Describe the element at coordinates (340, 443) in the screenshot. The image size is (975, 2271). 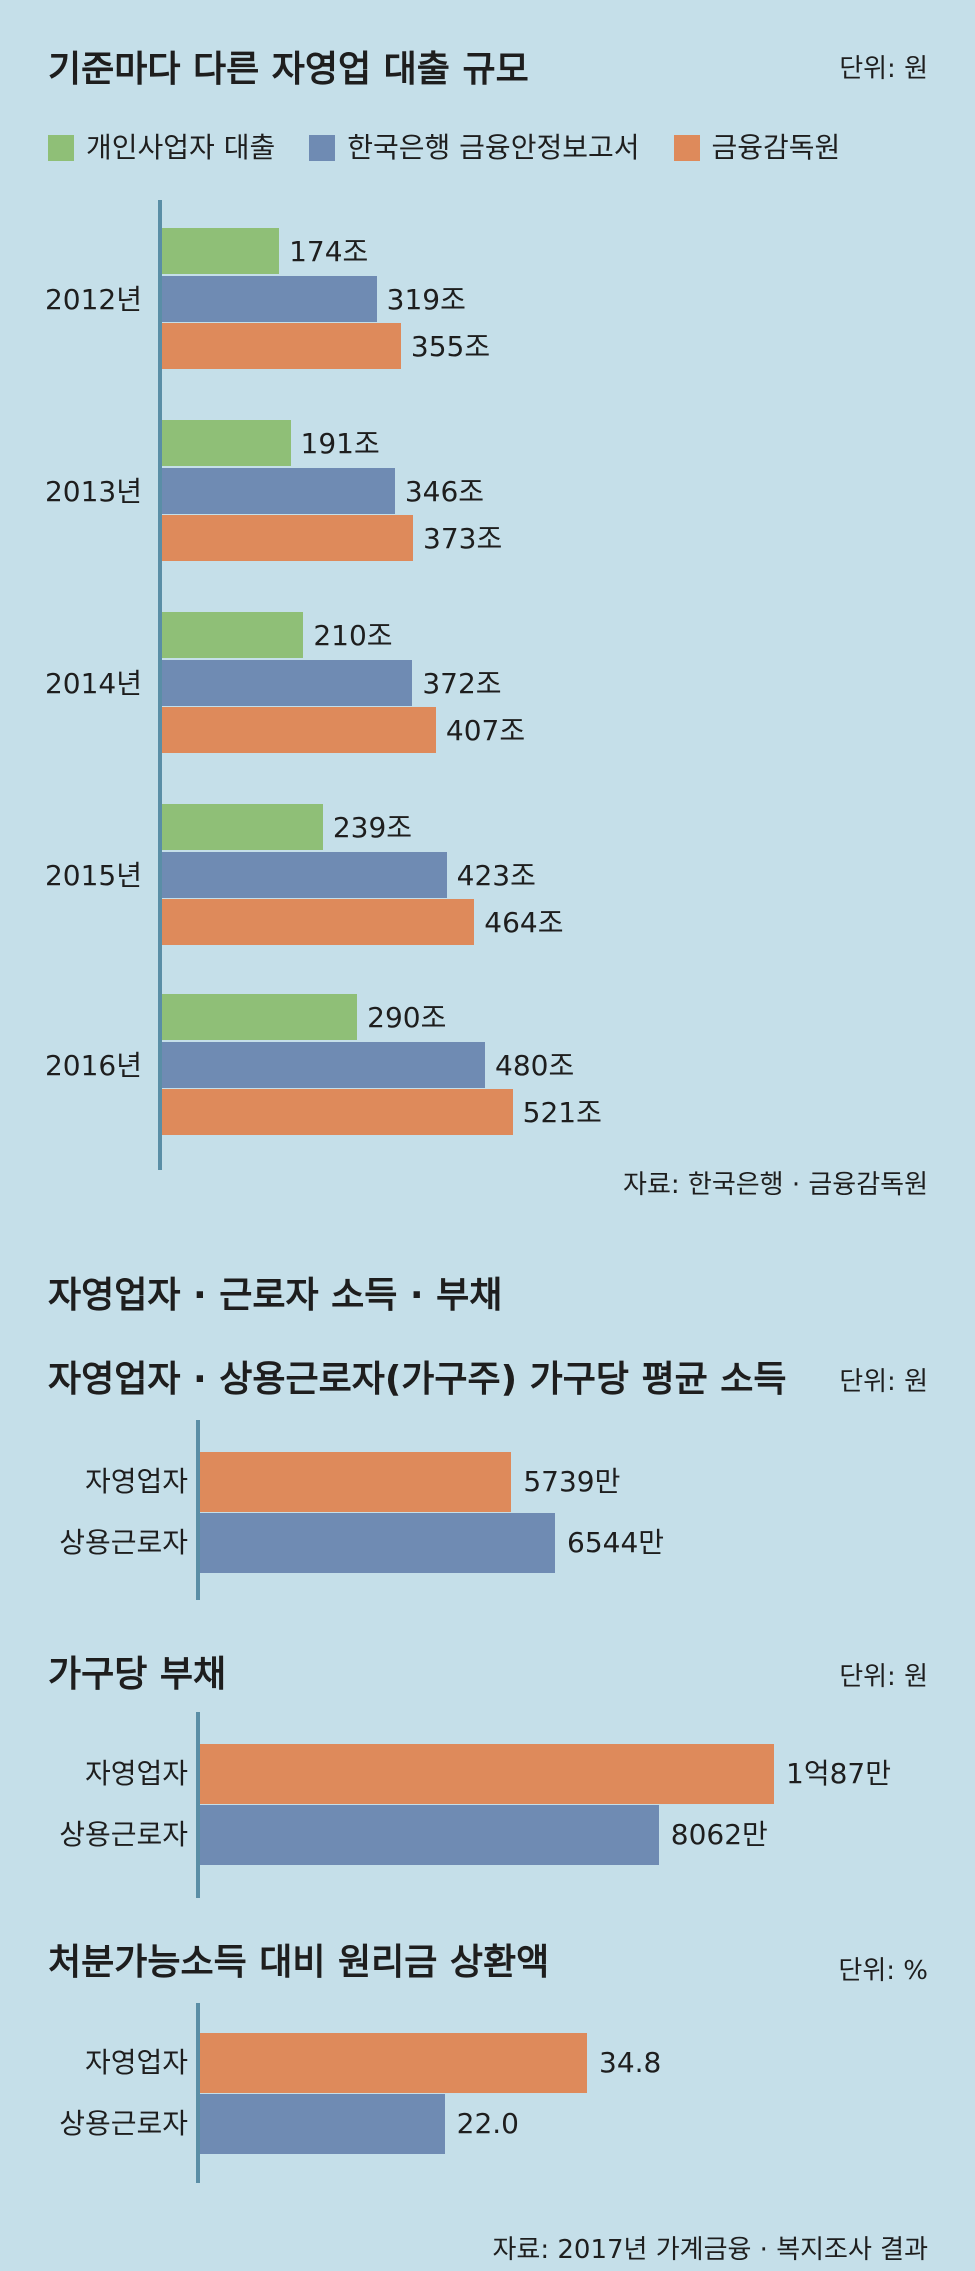
I see `data-label: 191조` at that location.